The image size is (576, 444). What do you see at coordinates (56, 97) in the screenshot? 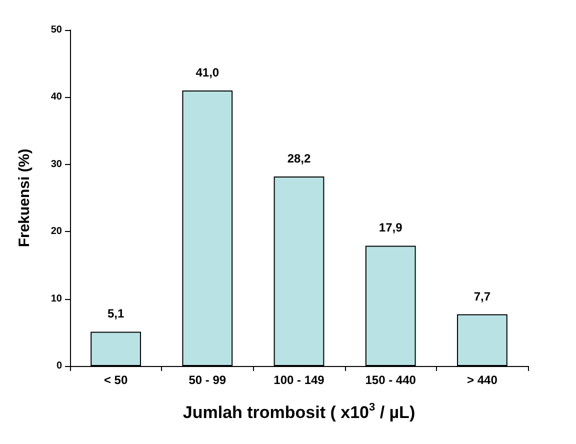
I see `y-tick-label: 40` at bounding box center [56, 97].